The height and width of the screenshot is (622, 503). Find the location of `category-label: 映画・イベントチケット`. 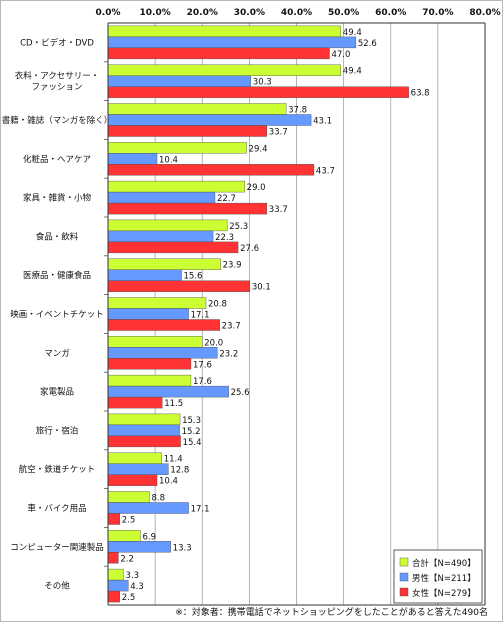

category-label: 映画・イベントチケット is located at coordinates (57, 314).